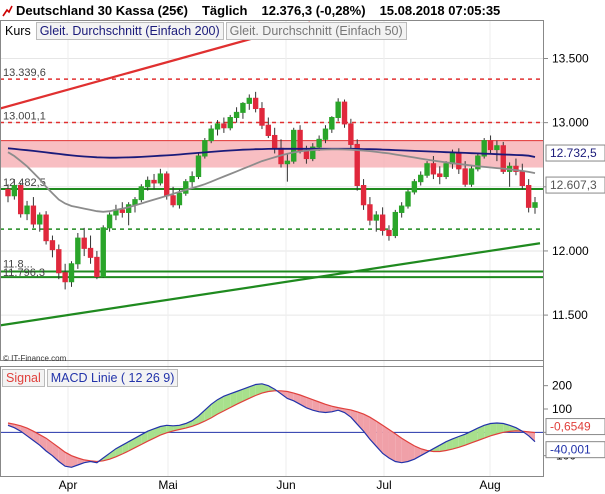 Image resolution: width=605 pixels, height=494 pixels. I want to click on macd-tick-label: 200, so click(562, 386).